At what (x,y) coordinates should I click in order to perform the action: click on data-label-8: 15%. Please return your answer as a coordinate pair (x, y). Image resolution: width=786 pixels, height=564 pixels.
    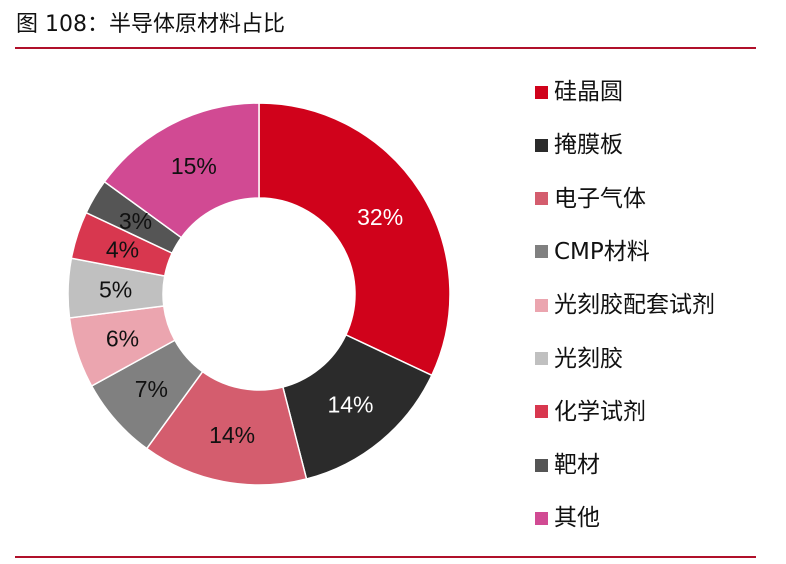
    Looking at the image, I should click on (194, 166).